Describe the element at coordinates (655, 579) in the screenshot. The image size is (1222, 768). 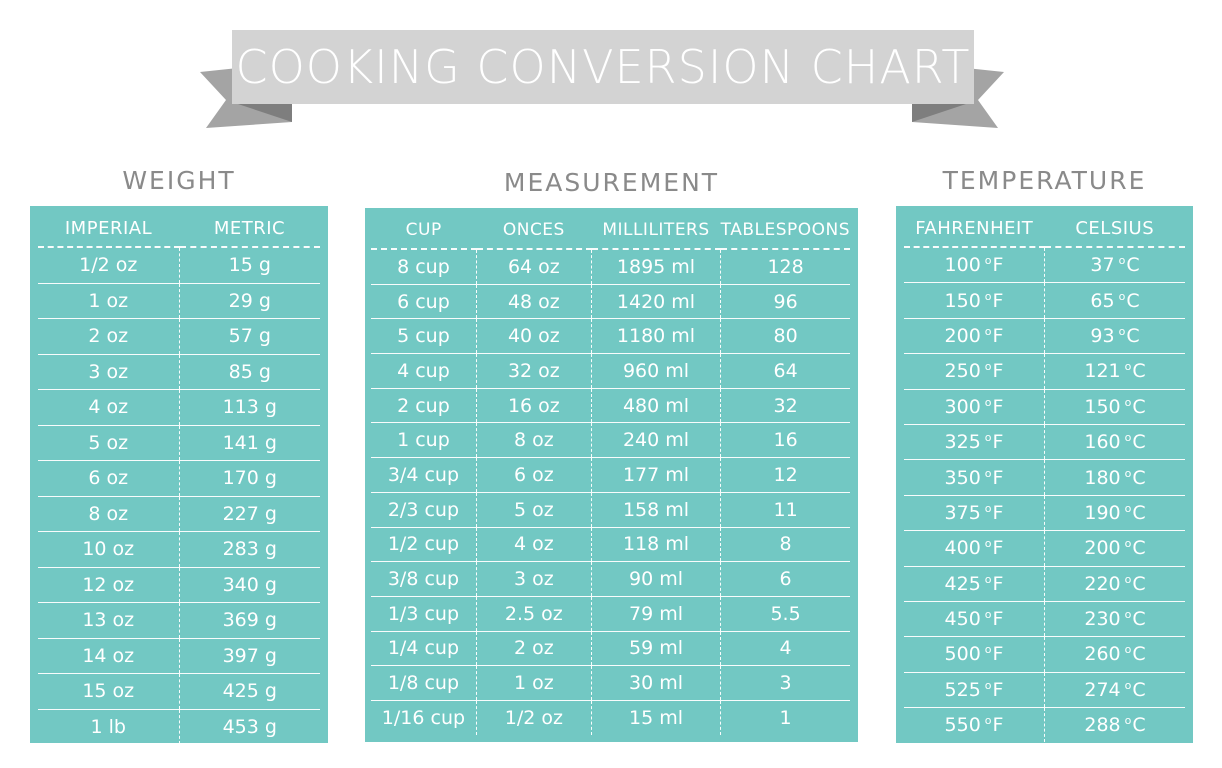
I see `measurement-cell: 90 ml` at that location.